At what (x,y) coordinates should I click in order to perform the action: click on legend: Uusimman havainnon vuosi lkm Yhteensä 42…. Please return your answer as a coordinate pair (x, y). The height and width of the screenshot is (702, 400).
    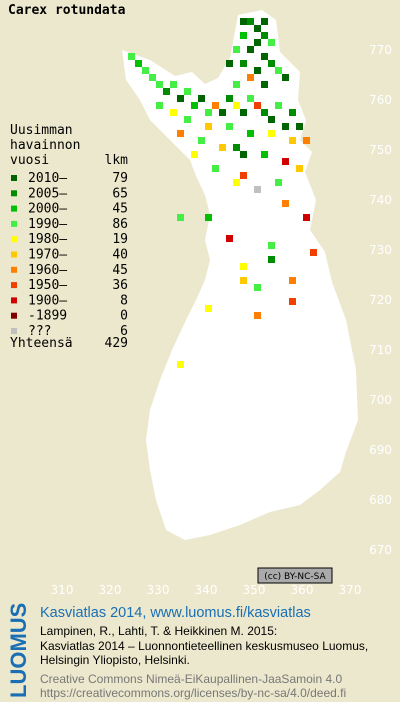
    Looking at the image, I should click on (69, 237).